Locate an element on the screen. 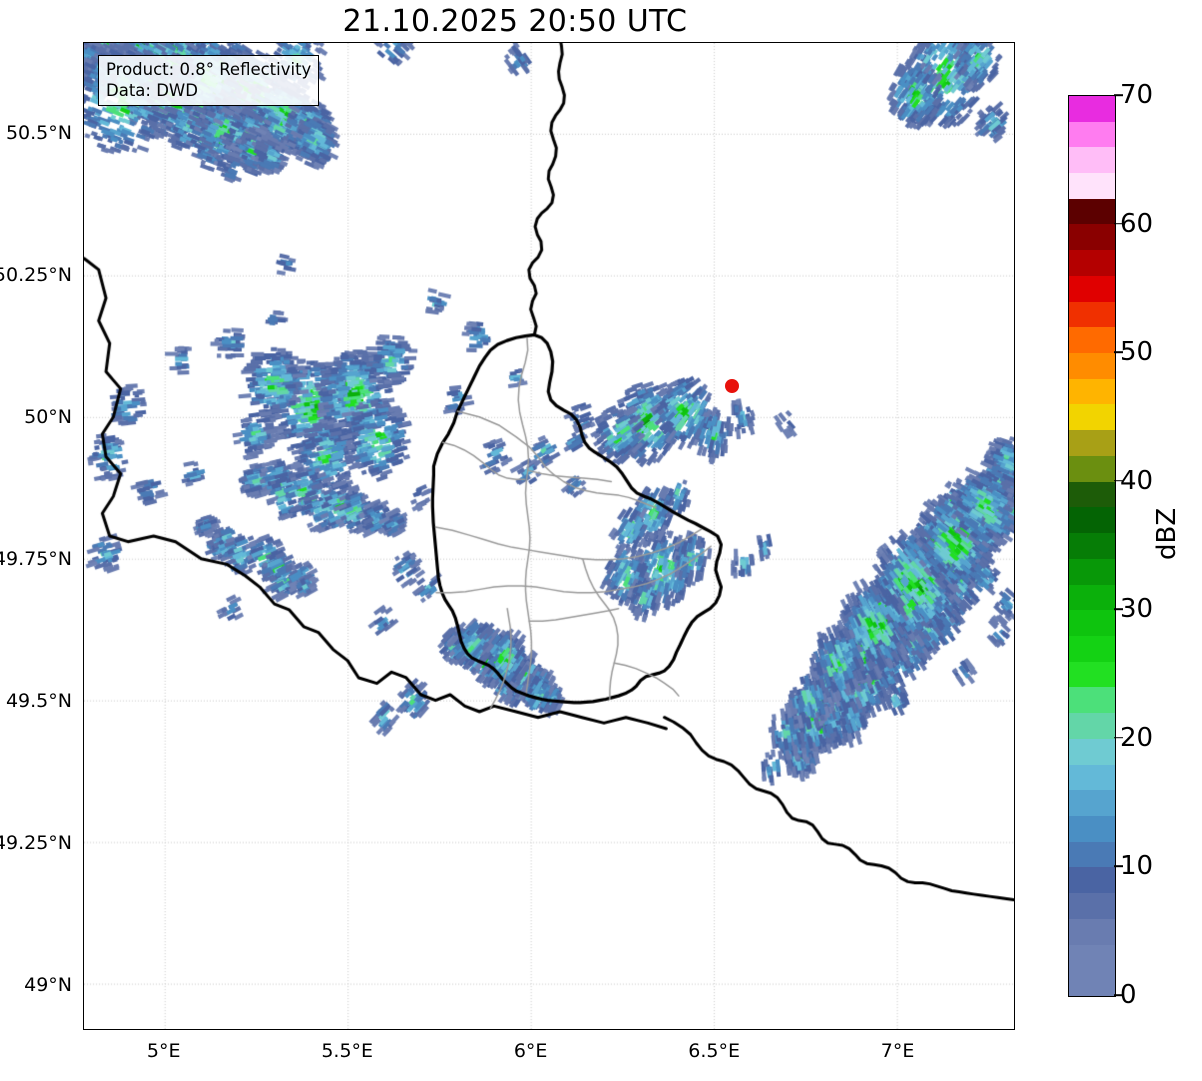  y-tick-label: 50°N is located at coordinates (48, 416).